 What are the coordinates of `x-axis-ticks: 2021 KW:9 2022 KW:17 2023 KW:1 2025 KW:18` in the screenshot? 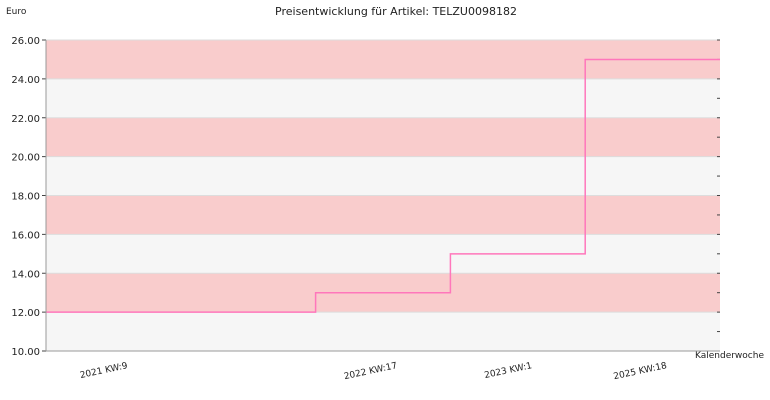 It's located at (373, 371).